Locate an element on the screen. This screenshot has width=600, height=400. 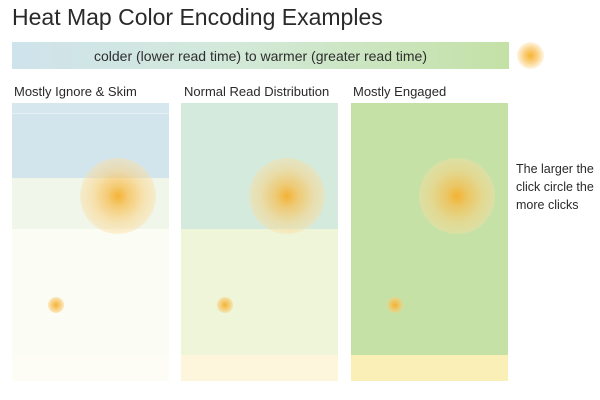
page-title: Heat Map Color Encoding Examples is located at coordinates (197, 17).